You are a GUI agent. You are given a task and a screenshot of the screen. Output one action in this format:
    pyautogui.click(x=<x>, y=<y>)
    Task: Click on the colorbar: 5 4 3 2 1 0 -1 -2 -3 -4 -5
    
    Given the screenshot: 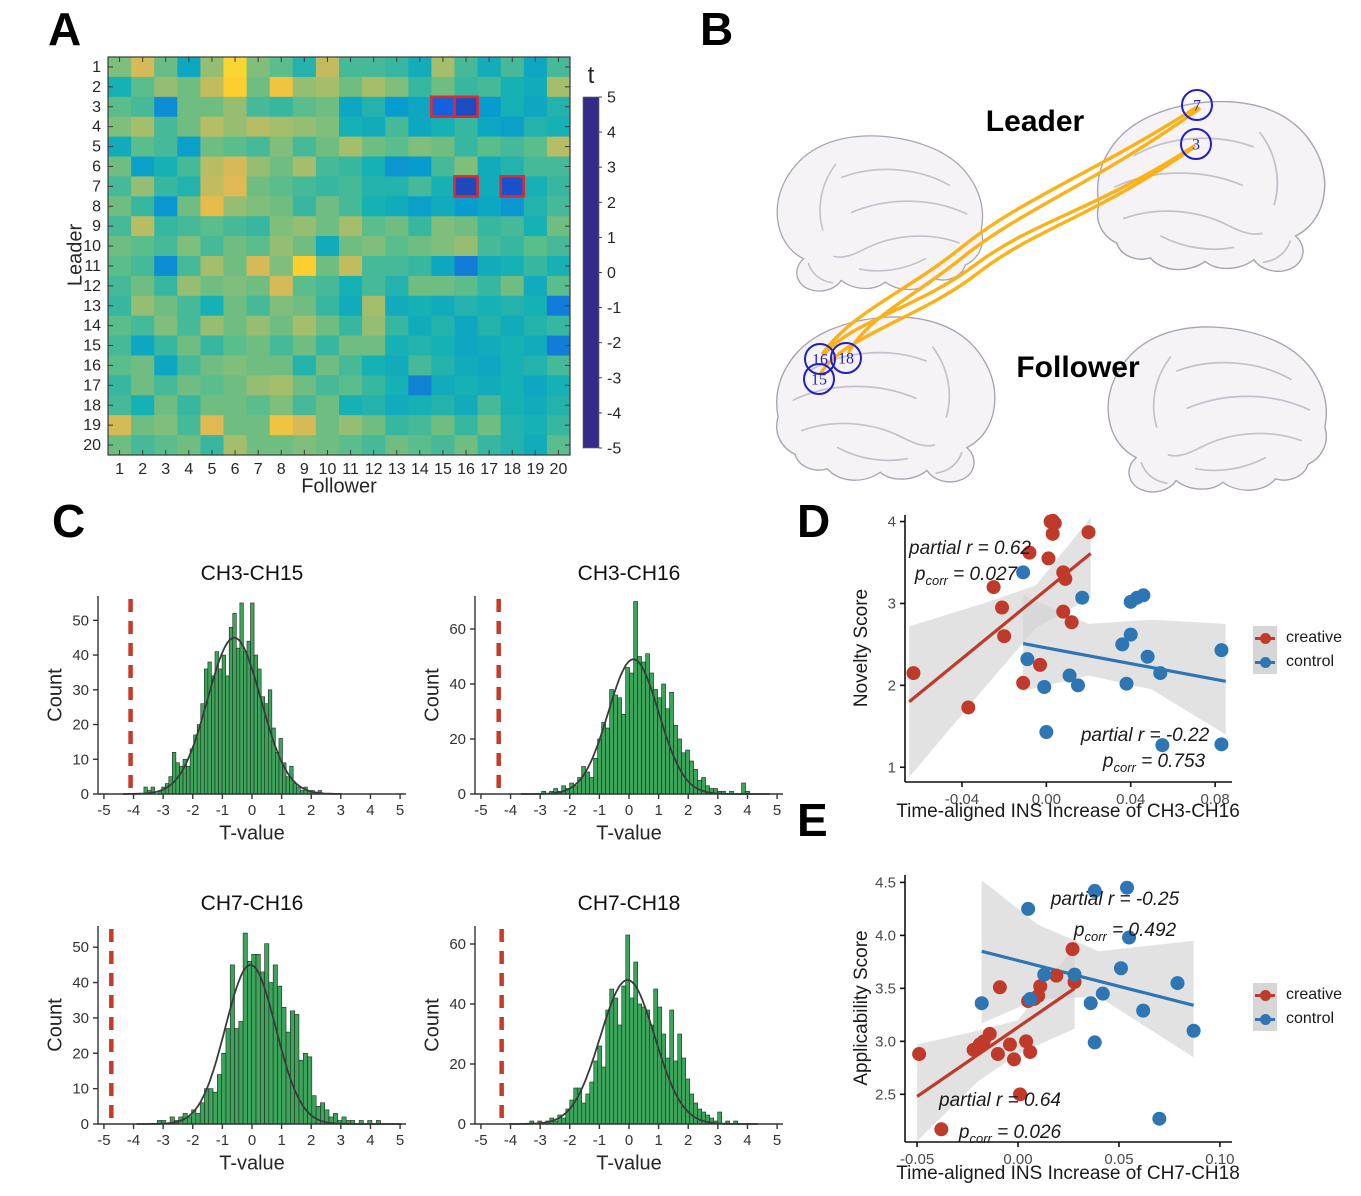 What is the action you would take?
    pyautogui.click(x=601, y=274)
    